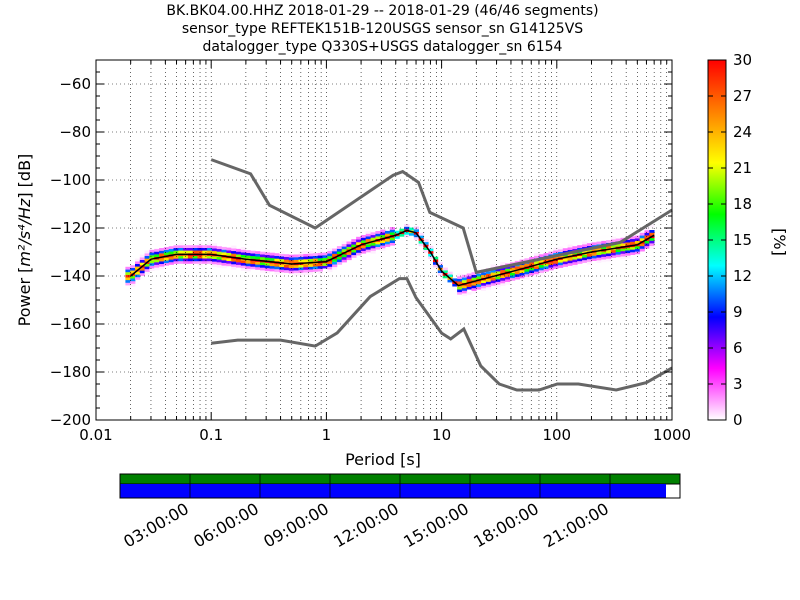  Describe the element at coordinates (738, 420) in the screenshot. I see `colorbar-tick-label: 0` at that location.